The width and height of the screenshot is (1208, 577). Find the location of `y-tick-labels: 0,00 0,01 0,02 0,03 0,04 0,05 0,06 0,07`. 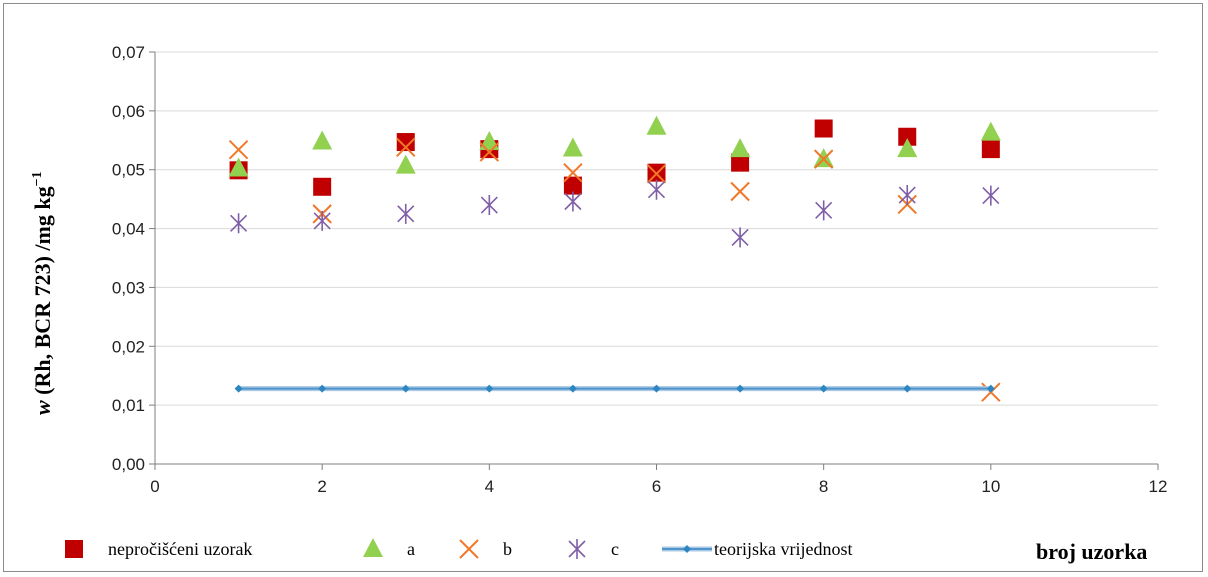

y-tick-labels: 0,00 0,01 0,02 0,03 0,04 0,05 0,06 0,07 is located at coordinates (128, 258).